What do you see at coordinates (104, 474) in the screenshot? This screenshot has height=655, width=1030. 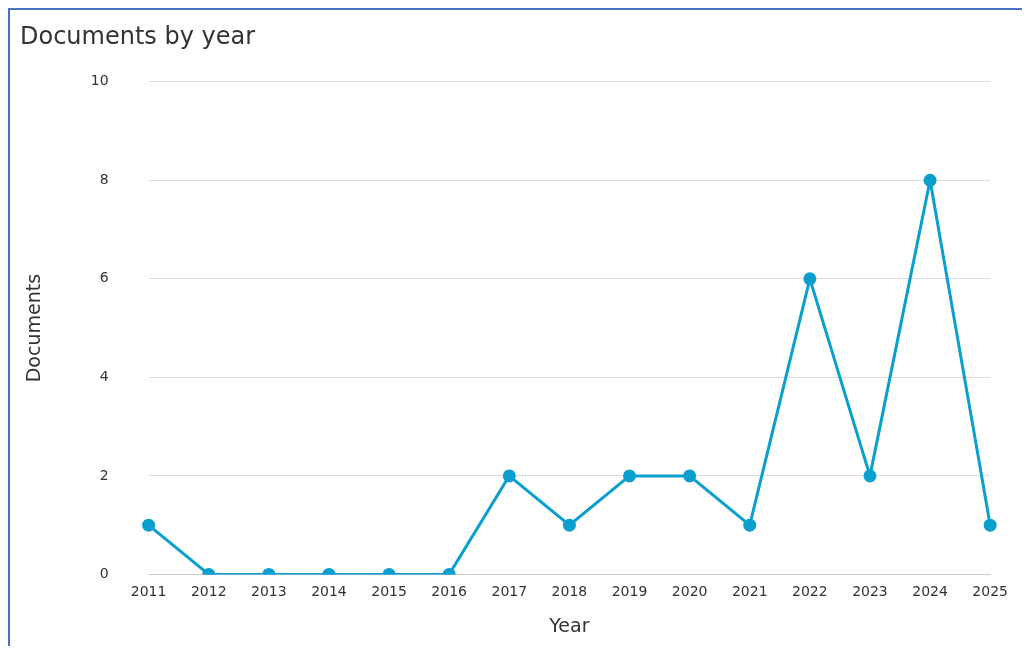 I see `y-tick-label: 2` at bounding box center [104, 474].